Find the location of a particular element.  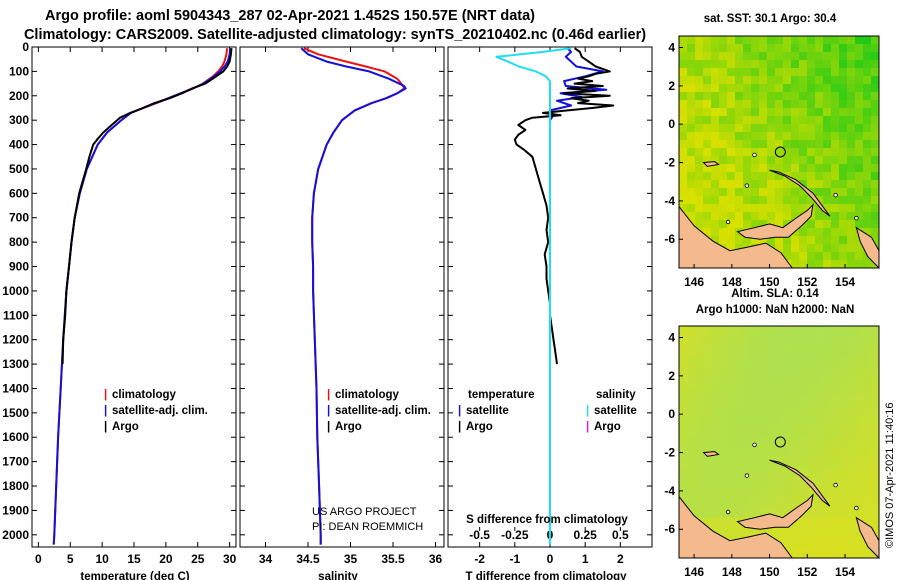

diff-xtick-label: 0 is located at coordinates (550, 559).